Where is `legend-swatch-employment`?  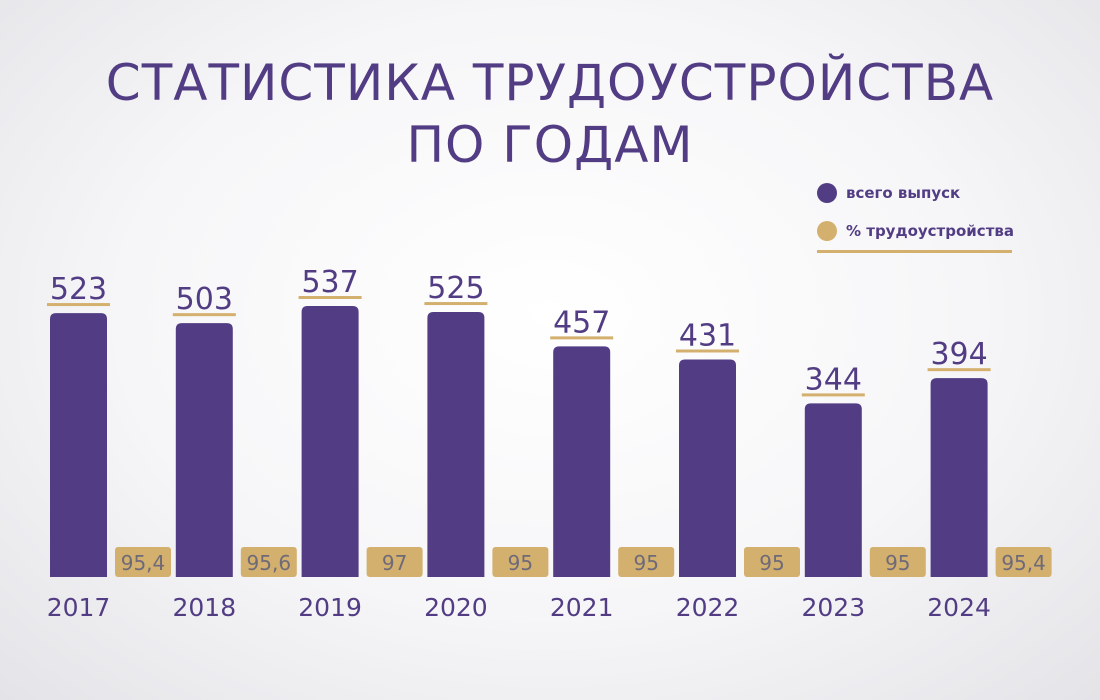
legend-swatch-employment is located at coordinates (827, 231).